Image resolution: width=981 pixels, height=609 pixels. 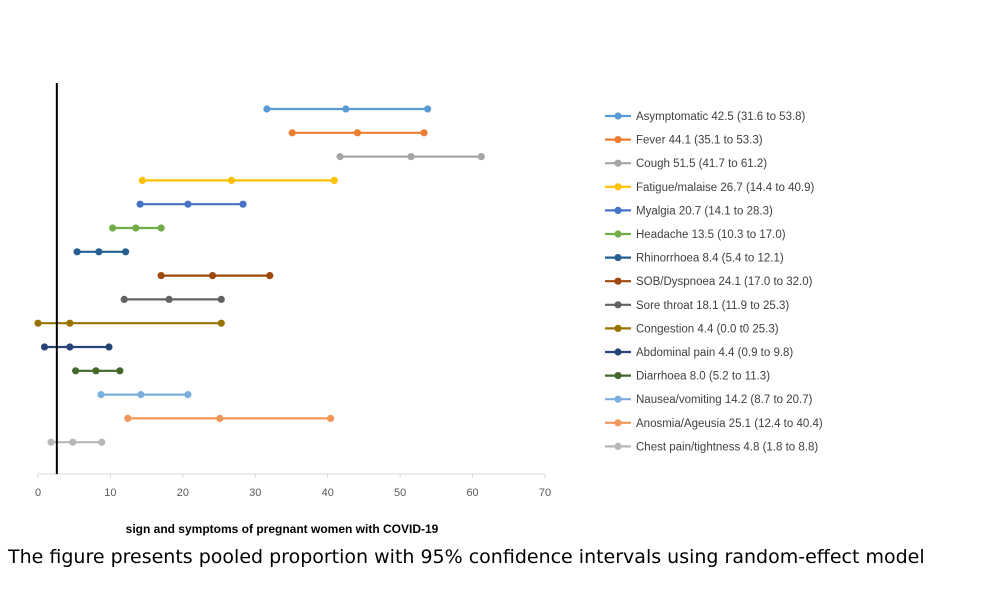 I want to click on x-tick-label: 20, so click(x=183, y=493).